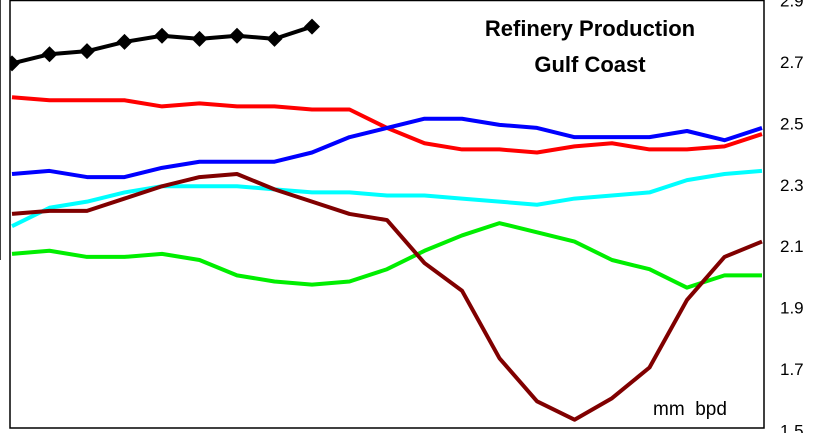 This screenshot has width=824, height=433. What do you see at coordinates (590, 64) in the screenshot?
I see `chart-subtitle: Gulf Coast` at bounding box center [590, 64].